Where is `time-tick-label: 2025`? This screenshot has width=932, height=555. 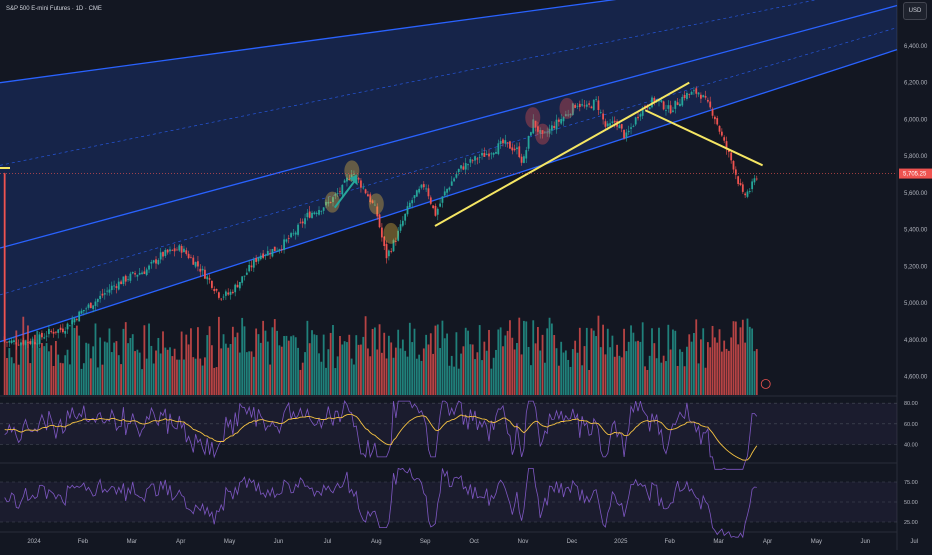
time-tick-label: 2025 is located at coordinates (621, 542).